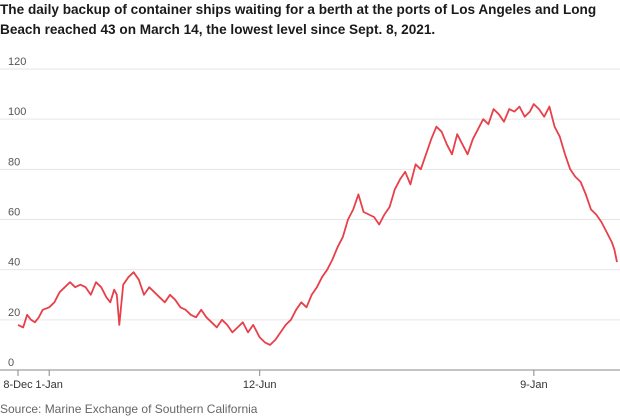 The height and width of the screenshot is (420, 620). I want to click on y-tick-label: 120, so click(17, 62).